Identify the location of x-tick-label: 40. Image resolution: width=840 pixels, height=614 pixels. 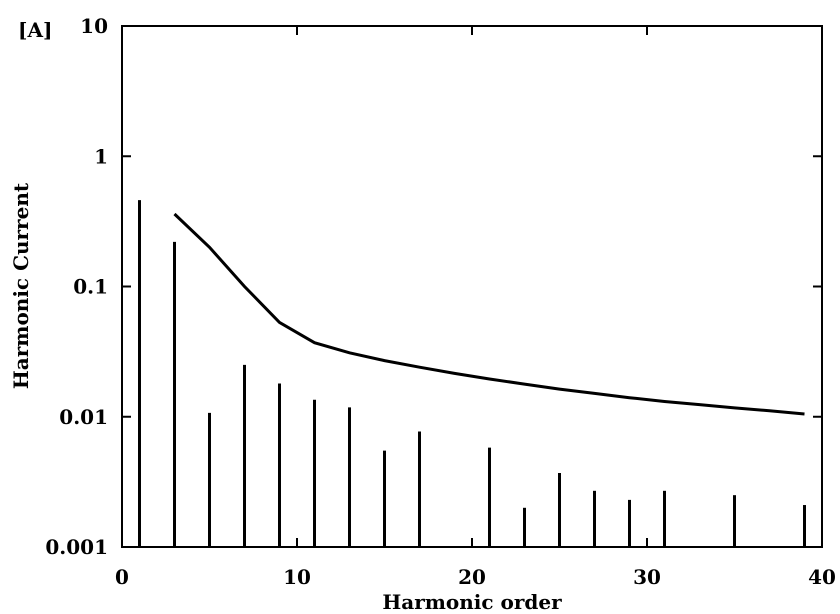
(822, 577).